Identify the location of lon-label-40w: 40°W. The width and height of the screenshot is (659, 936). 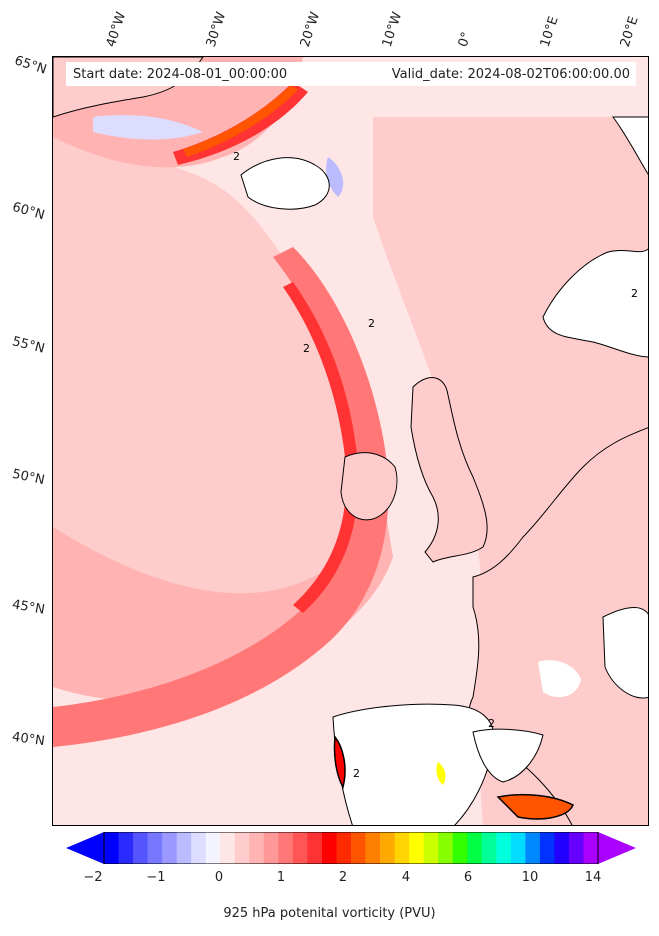
(116, 29).